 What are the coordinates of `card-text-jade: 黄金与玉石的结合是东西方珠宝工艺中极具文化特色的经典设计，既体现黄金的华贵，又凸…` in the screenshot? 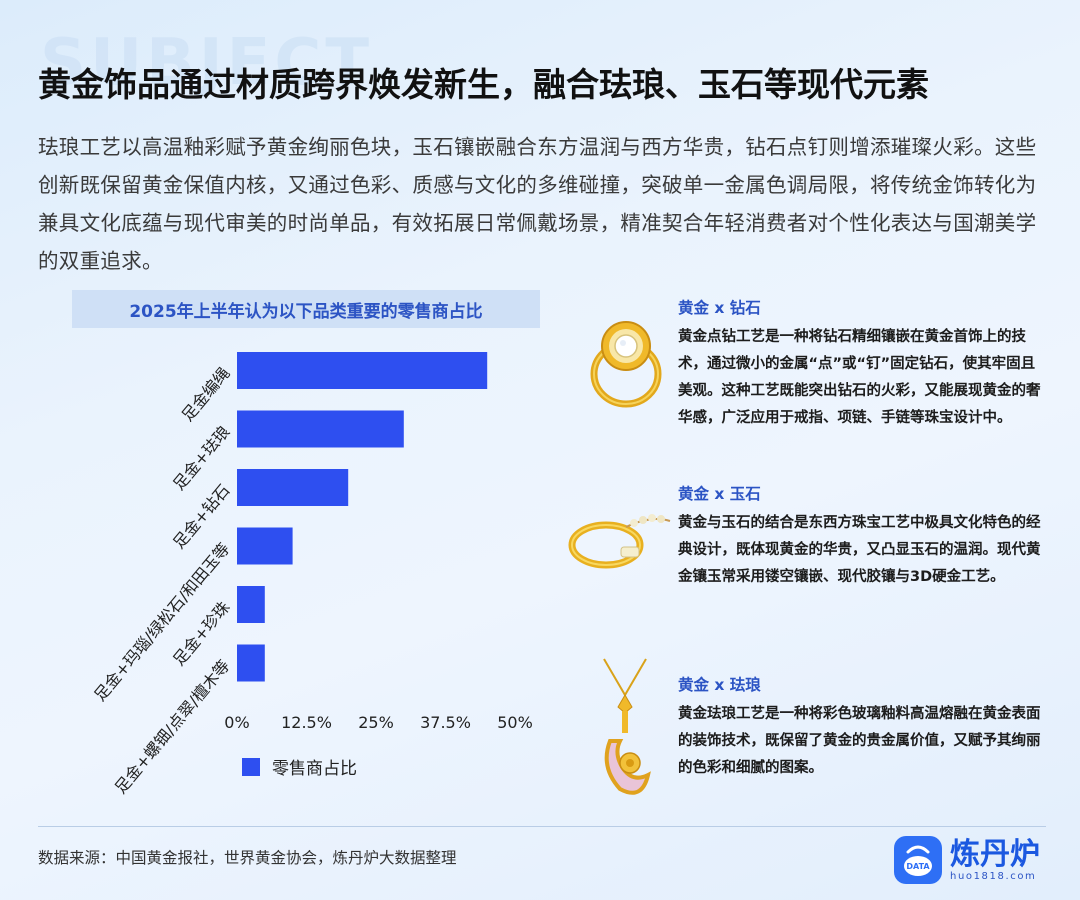 It's located at (859, 550).